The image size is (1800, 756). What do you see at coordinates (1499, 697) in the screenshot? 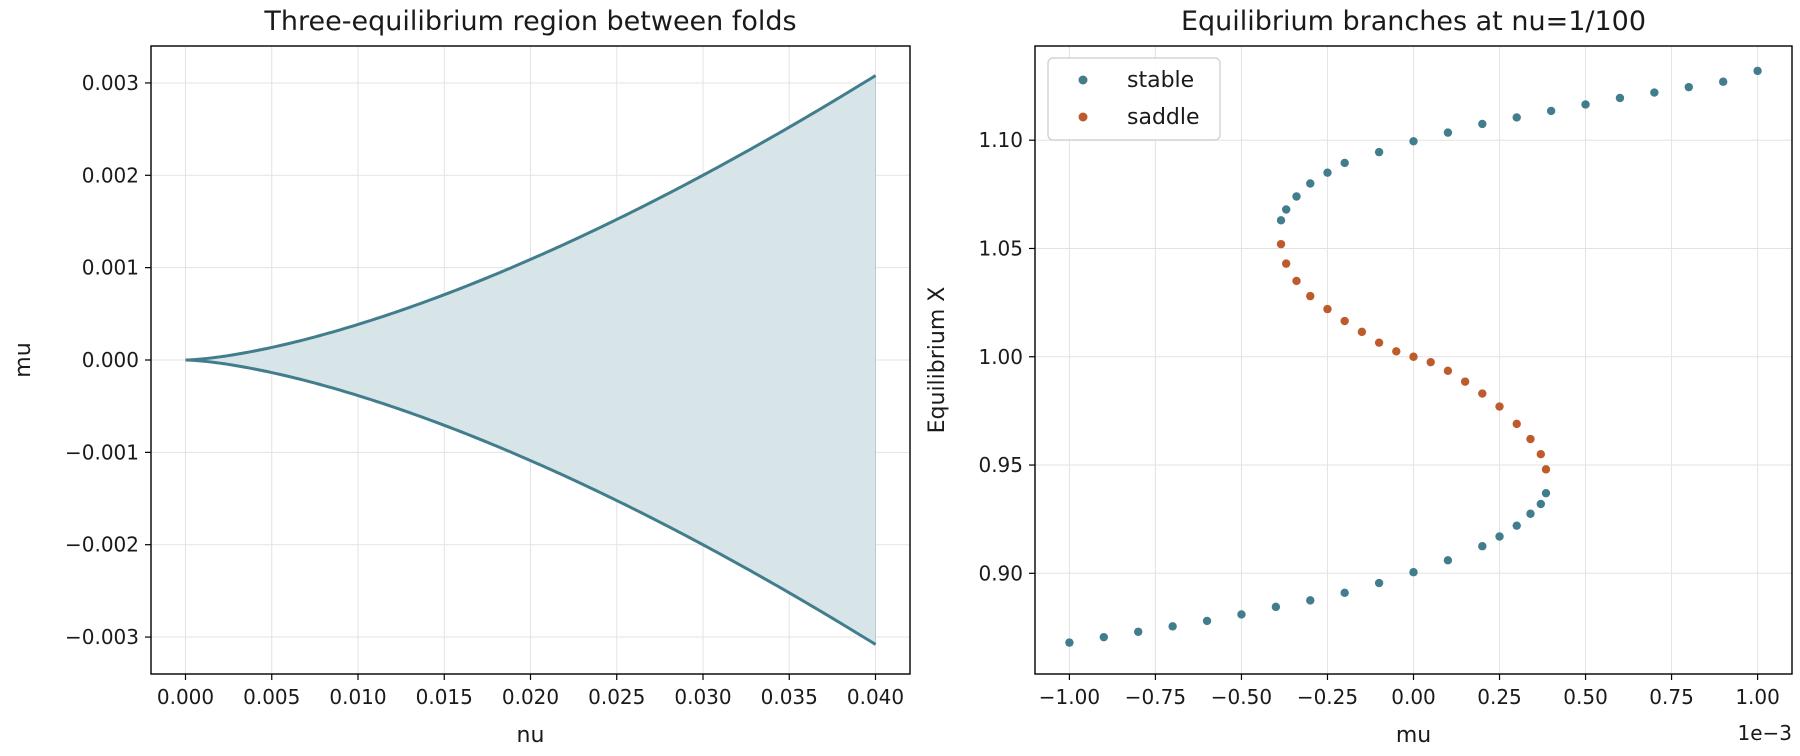
I see `right-x-tick-label-5: 0.25` at bounding box center [1499, 697].